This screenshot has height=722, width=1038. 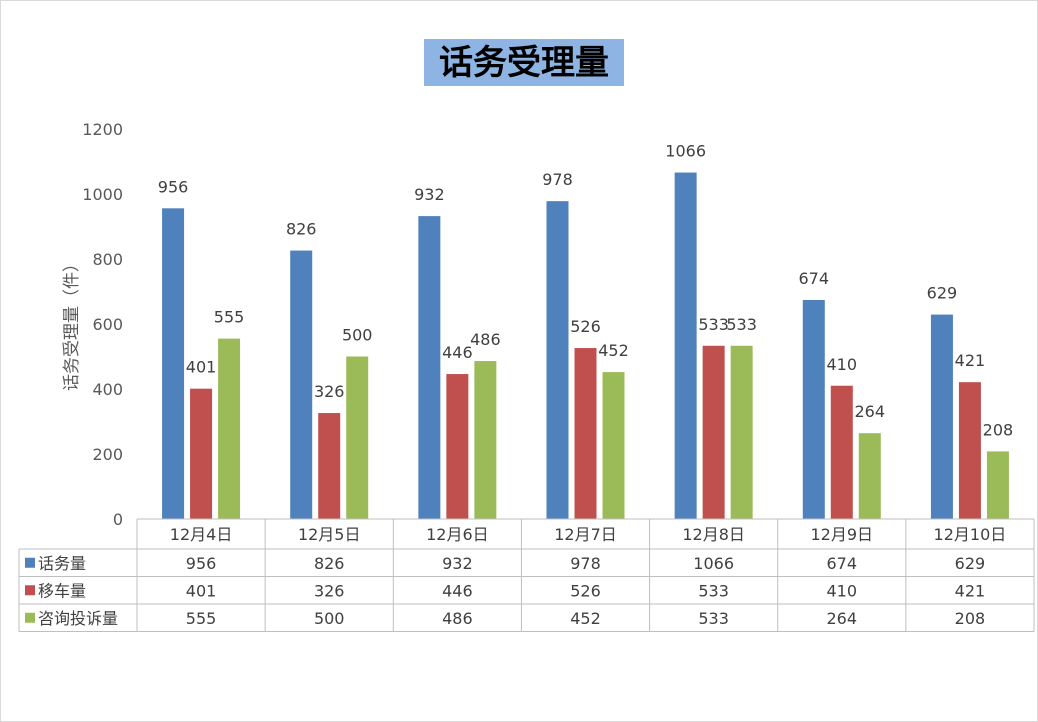 I want to click on legend-label: 话务量, so click(x=62, y=563).